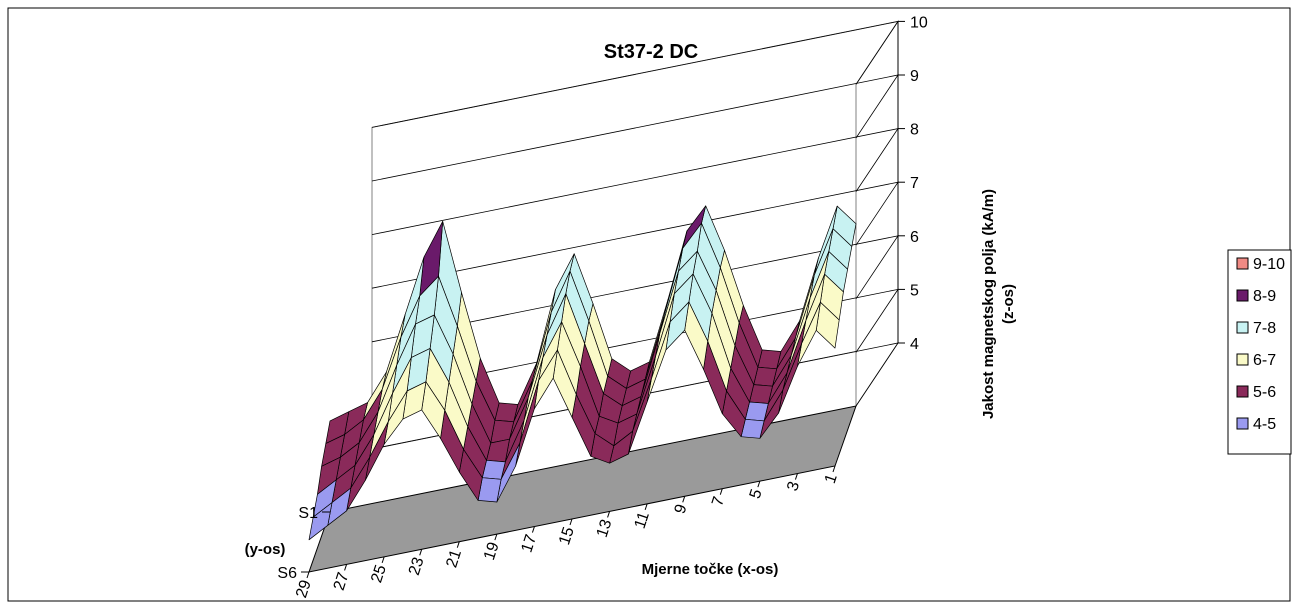 This screenshot has width=1298, height=614. I want to click on legend-label: 7-8, so click(1264, 328).